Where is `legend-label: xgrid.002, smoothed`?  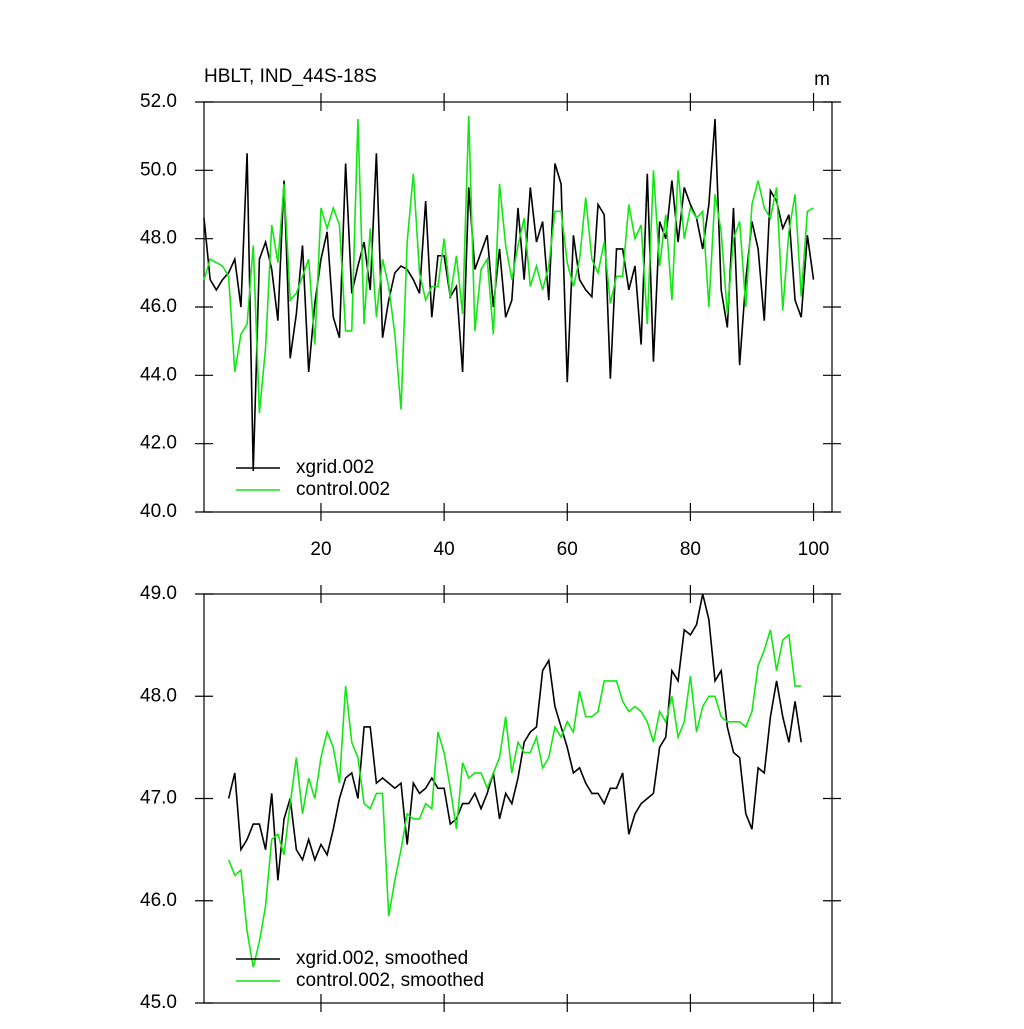
legend-label: xgrid.002, smoothed is located at coordinates (382, 958).